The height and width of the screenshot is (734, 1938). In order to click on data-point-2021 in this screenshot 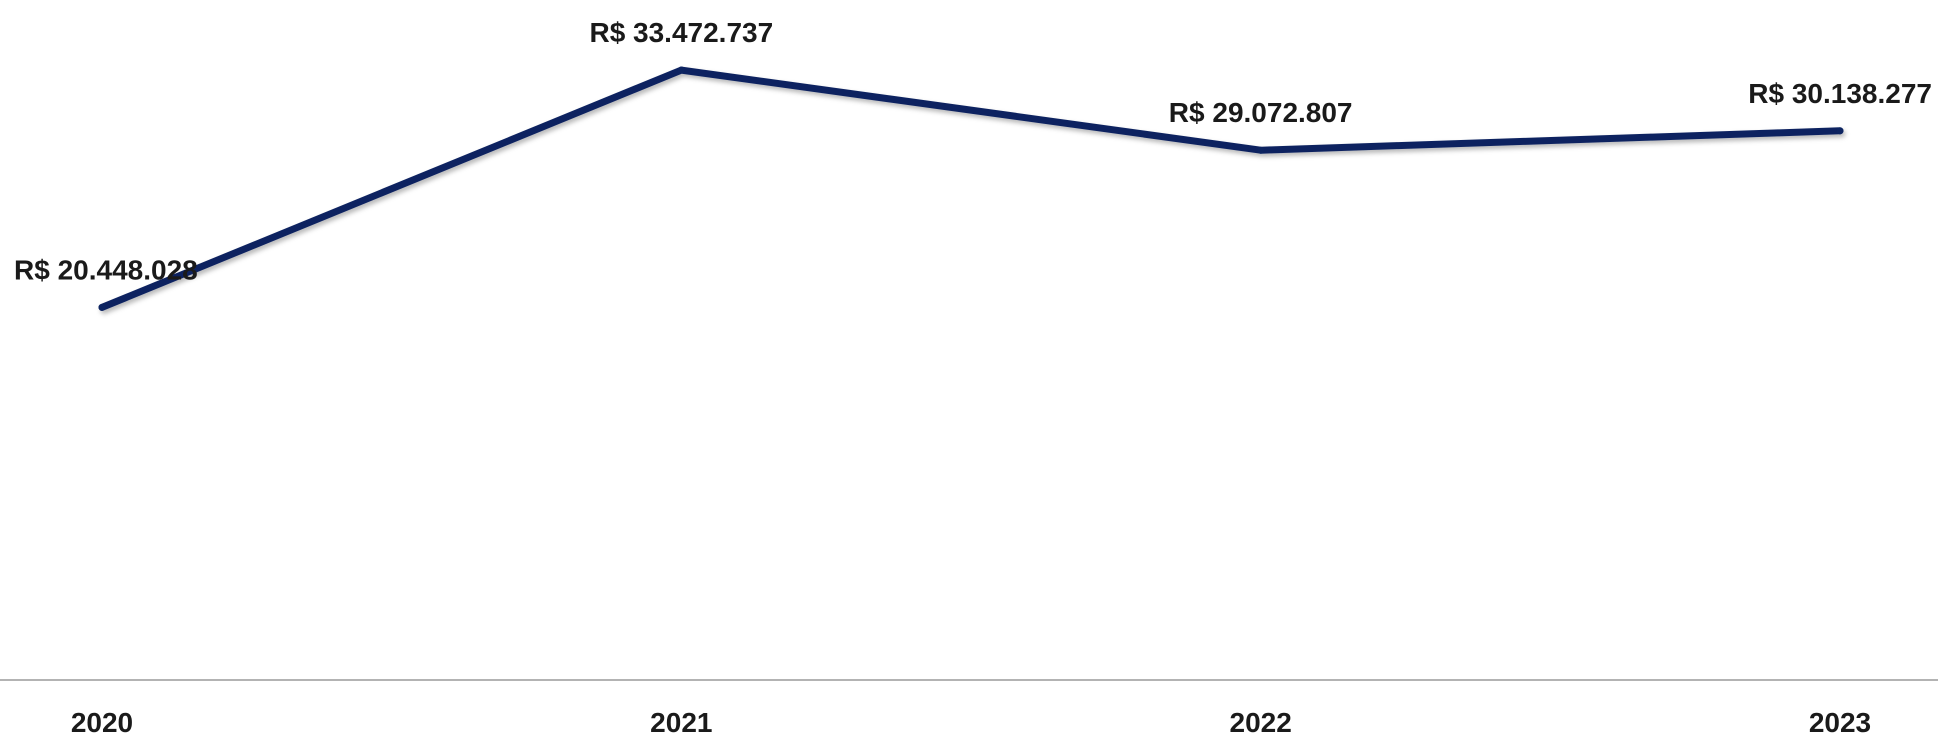, I will do `click(681, 70)`.